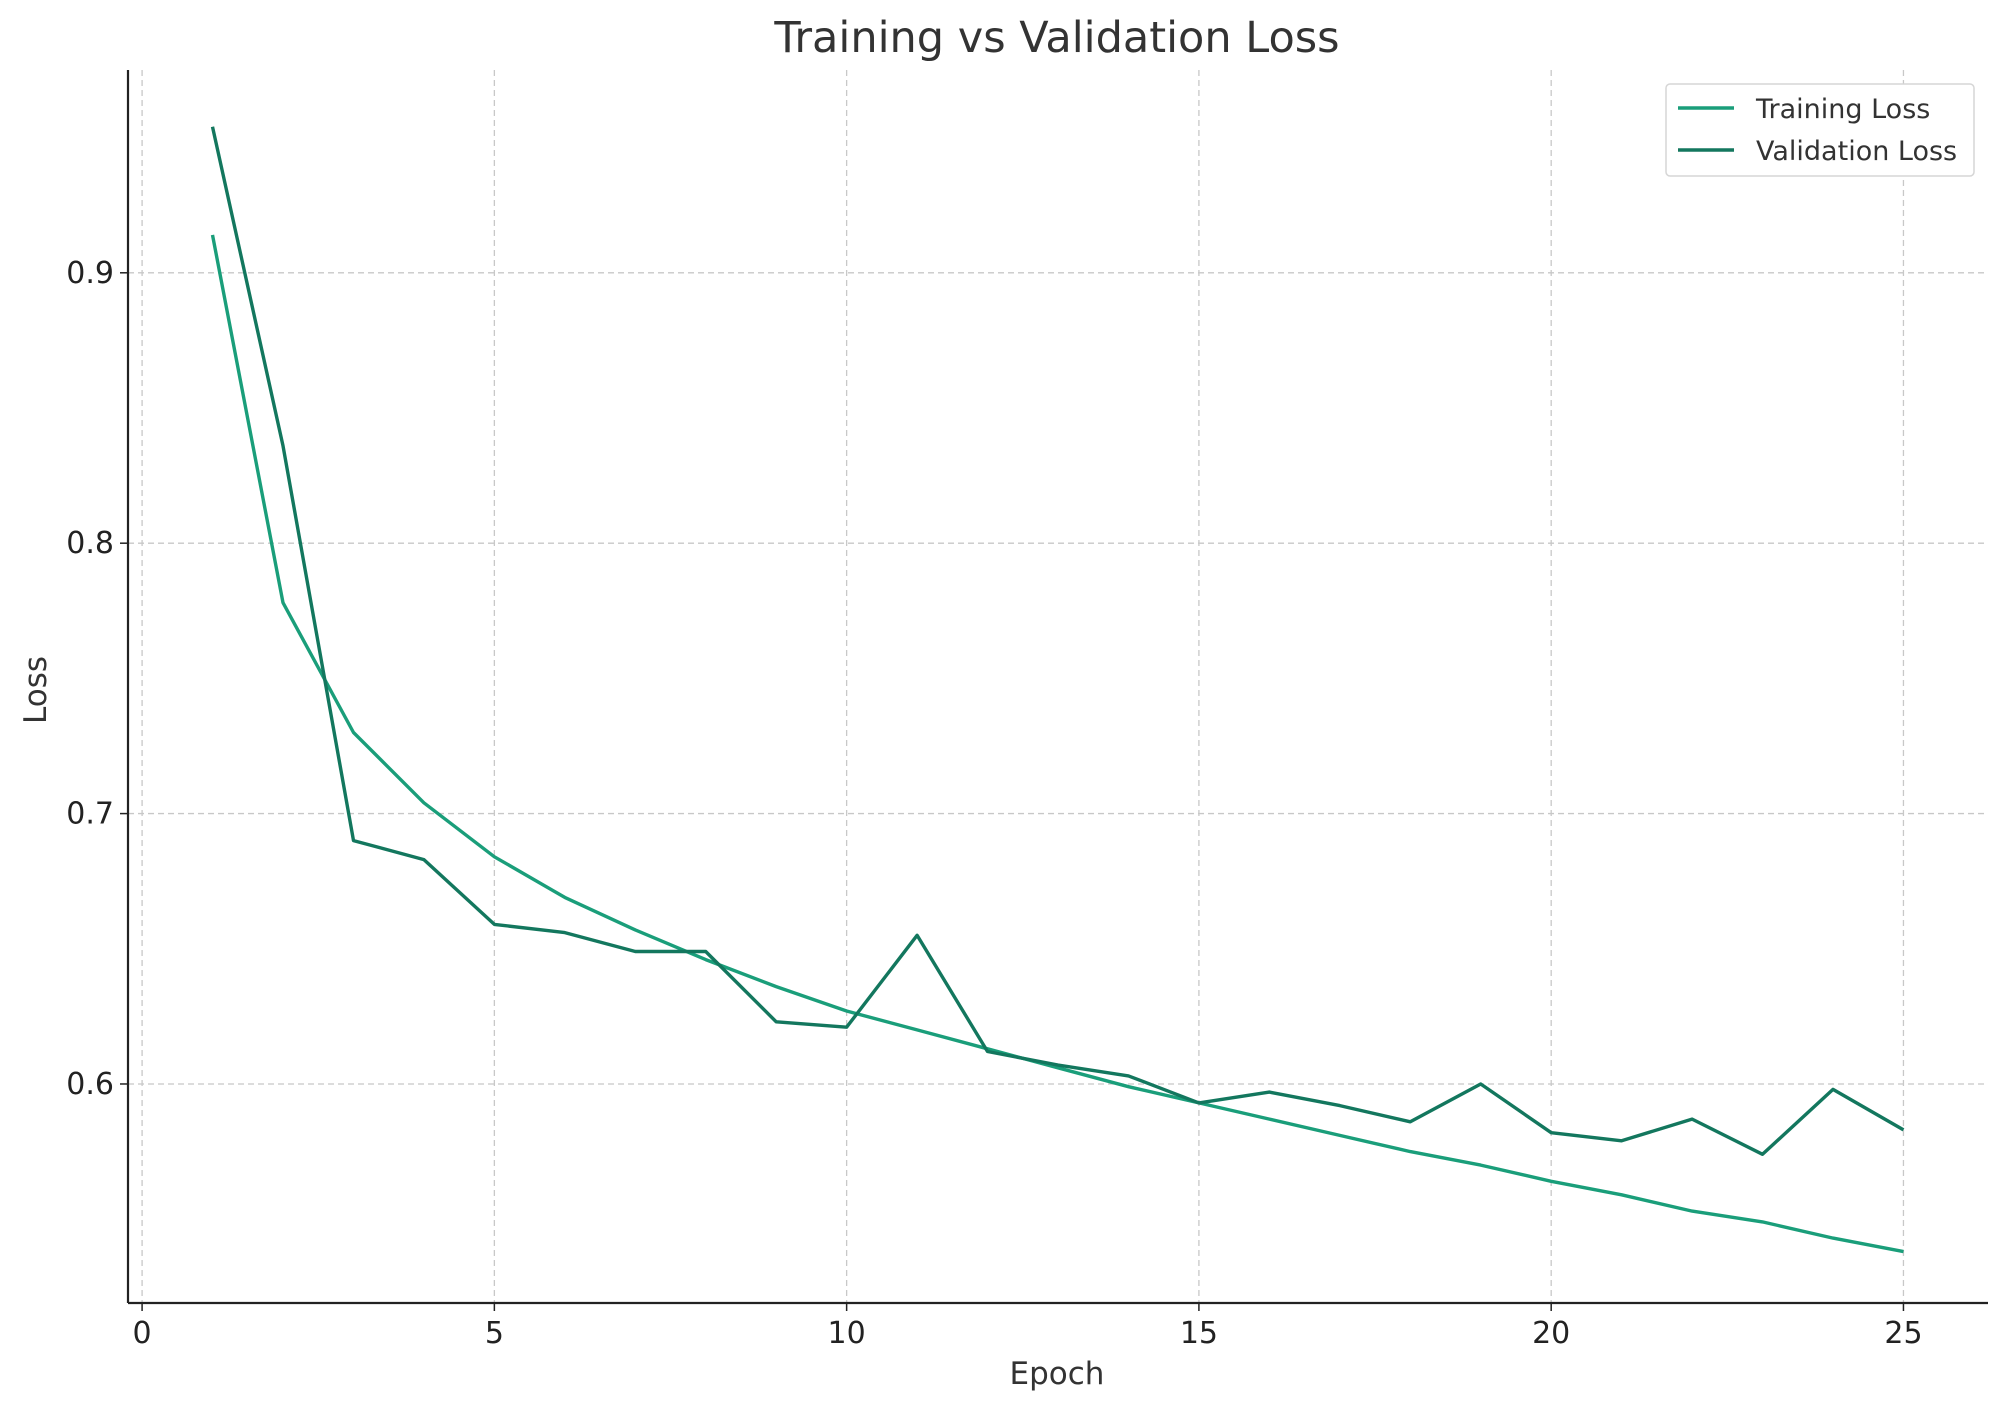  I want to click on legend-label: Training Loss, so click(1842, 109).